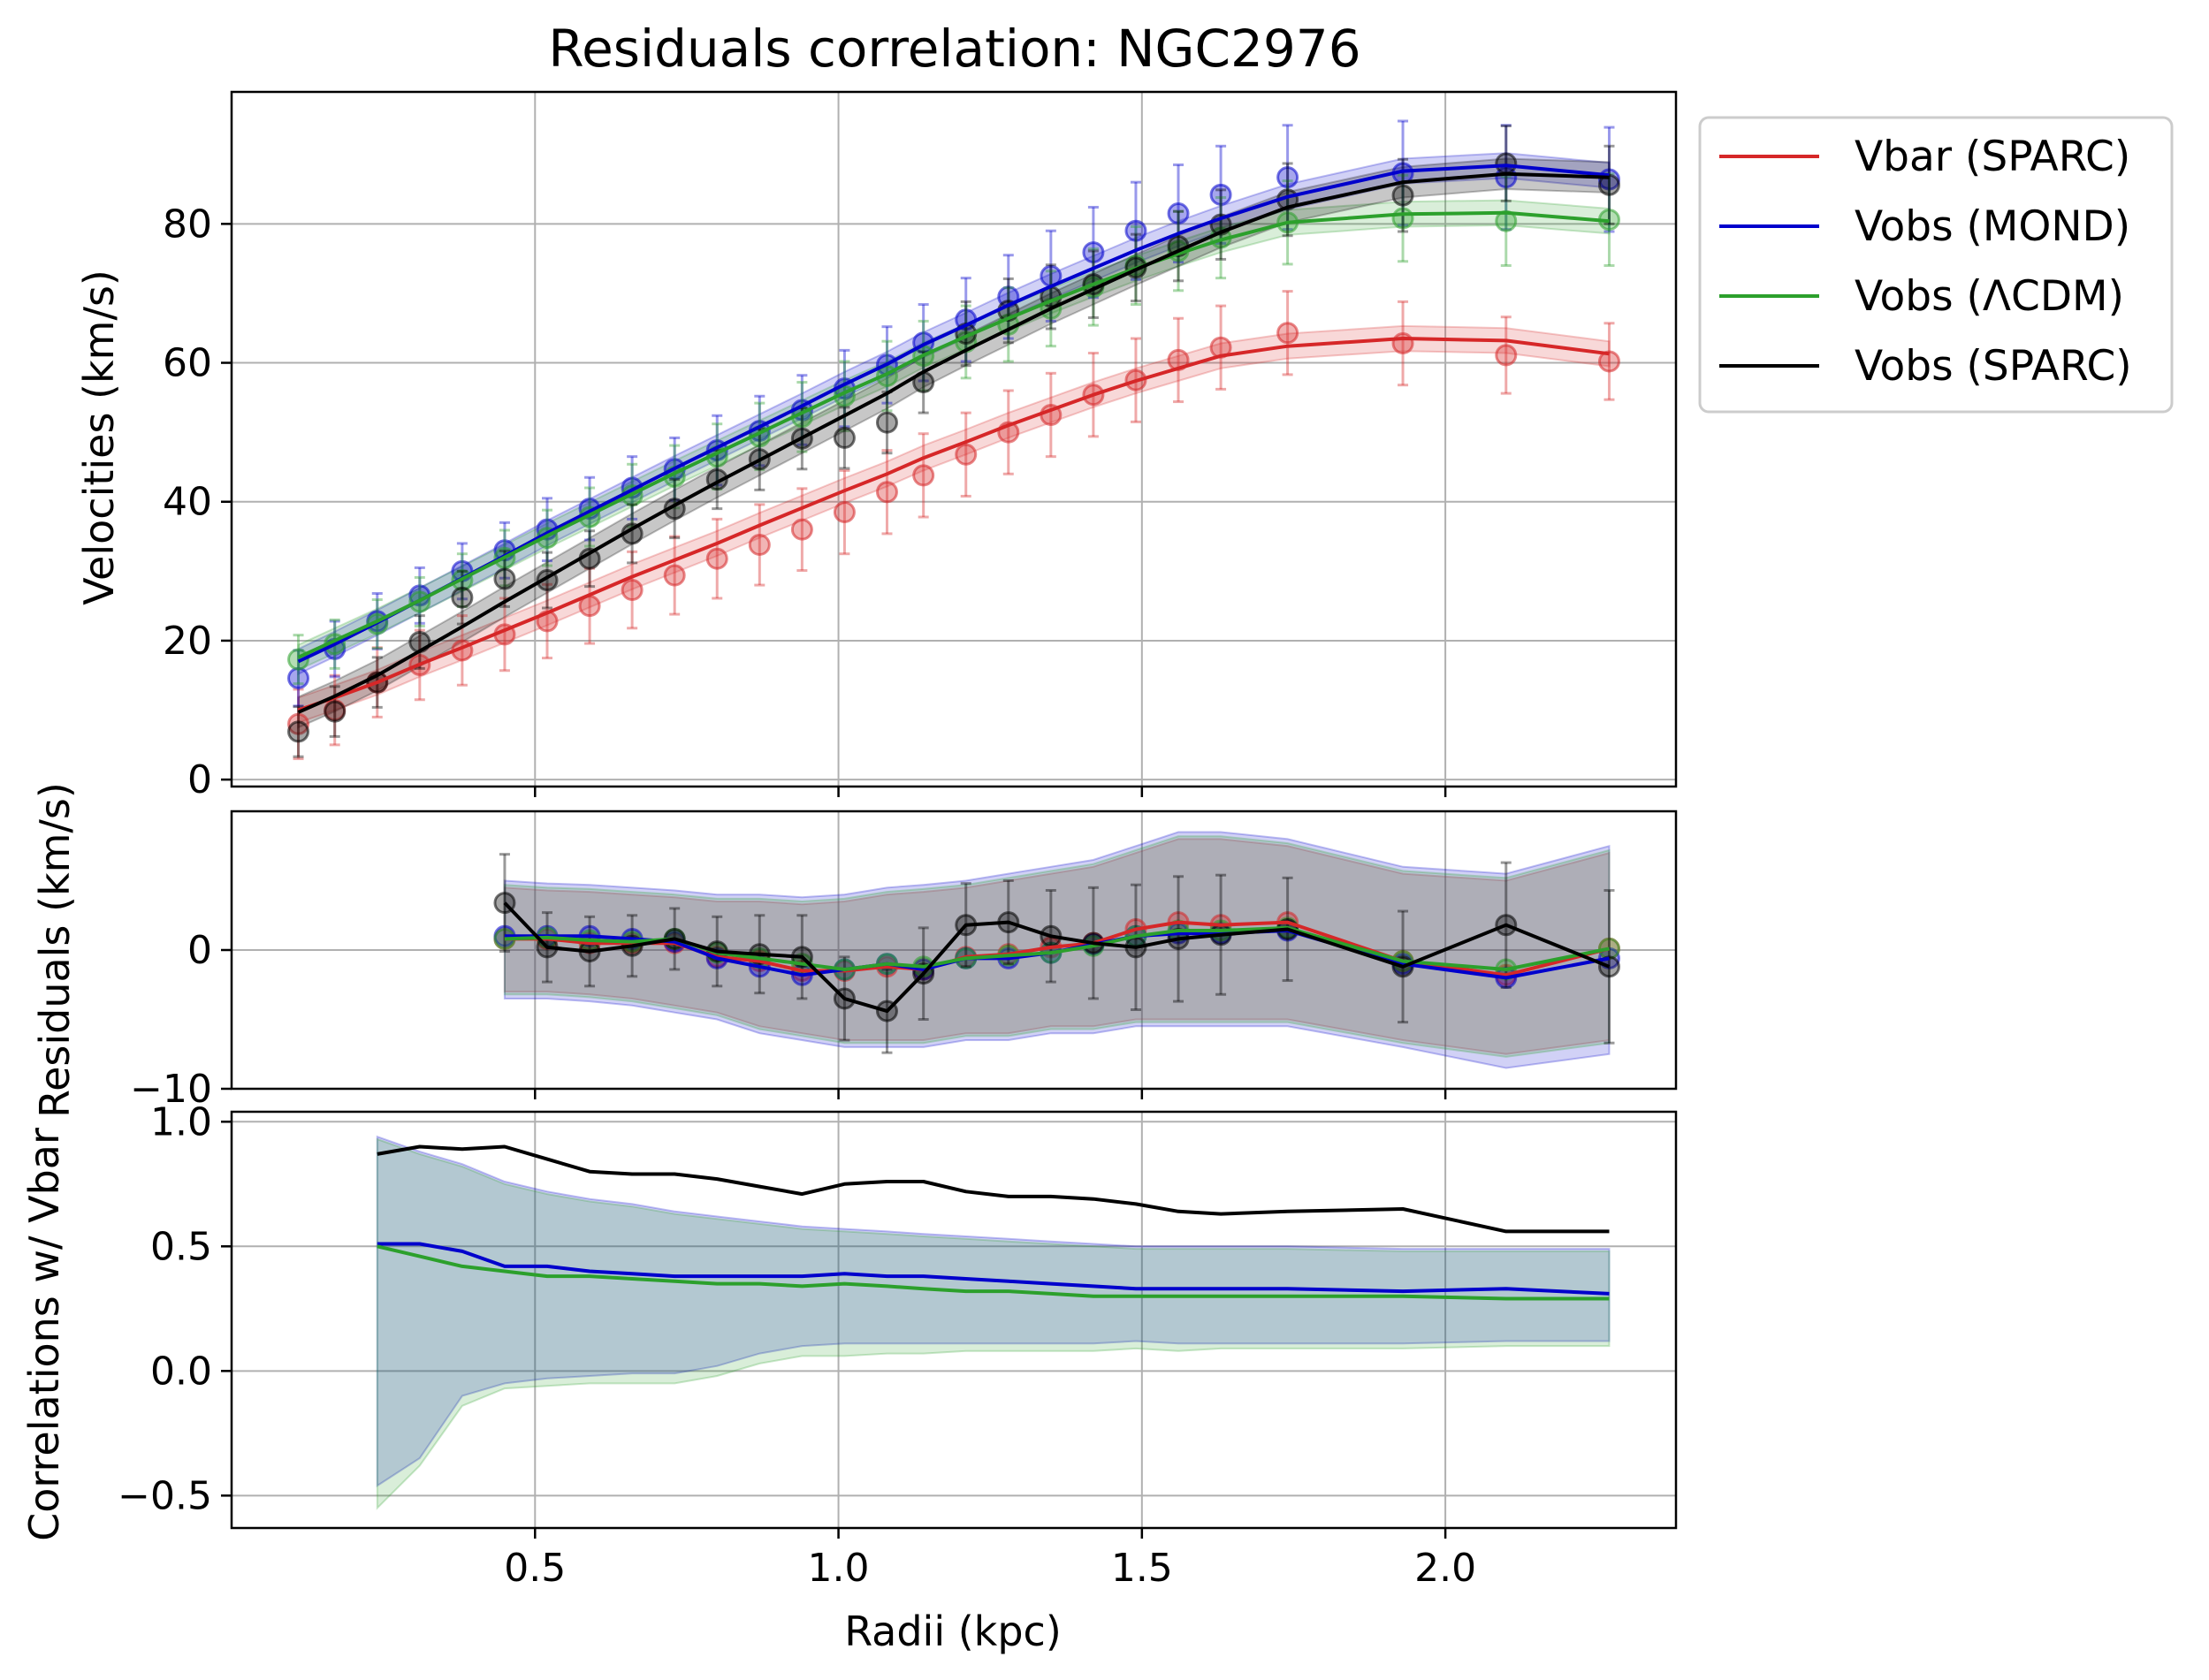 The height and width of the screenshot is (1680, 2209). What do you see at coordinates (1993, 157) in the screenshot?
I see `legend-label-vbar: Vbar (SPARC)` at bounding box center [1993, 157].